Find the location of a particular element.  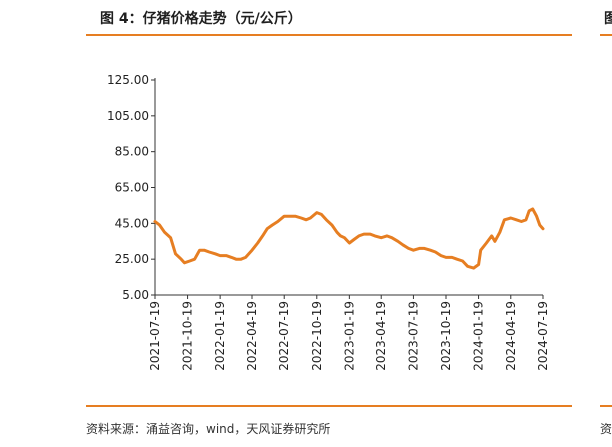

y-tick-label: 125.00 is located at coordinates (128, 80).